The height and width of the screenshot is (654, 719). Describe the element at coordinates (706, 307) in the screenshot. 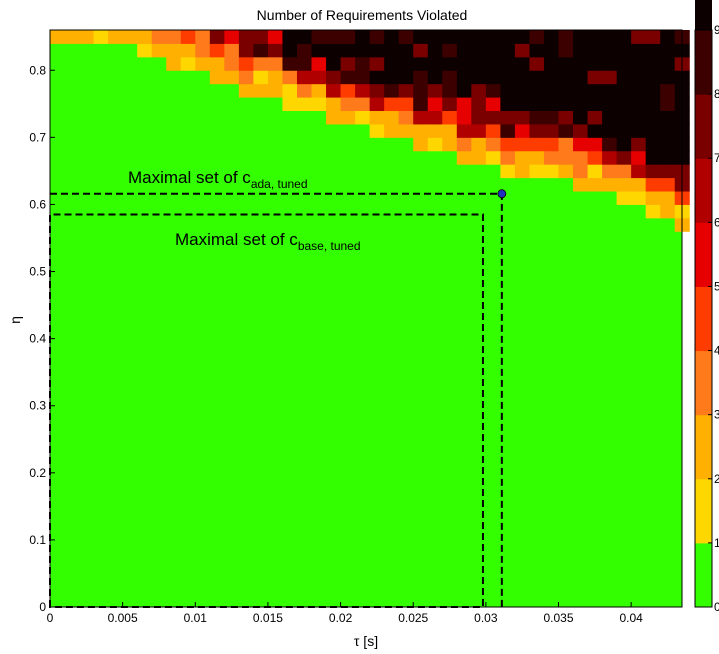

I see `colorbar: 0 1 2 3 4 5 6 7 8 9` at that location.